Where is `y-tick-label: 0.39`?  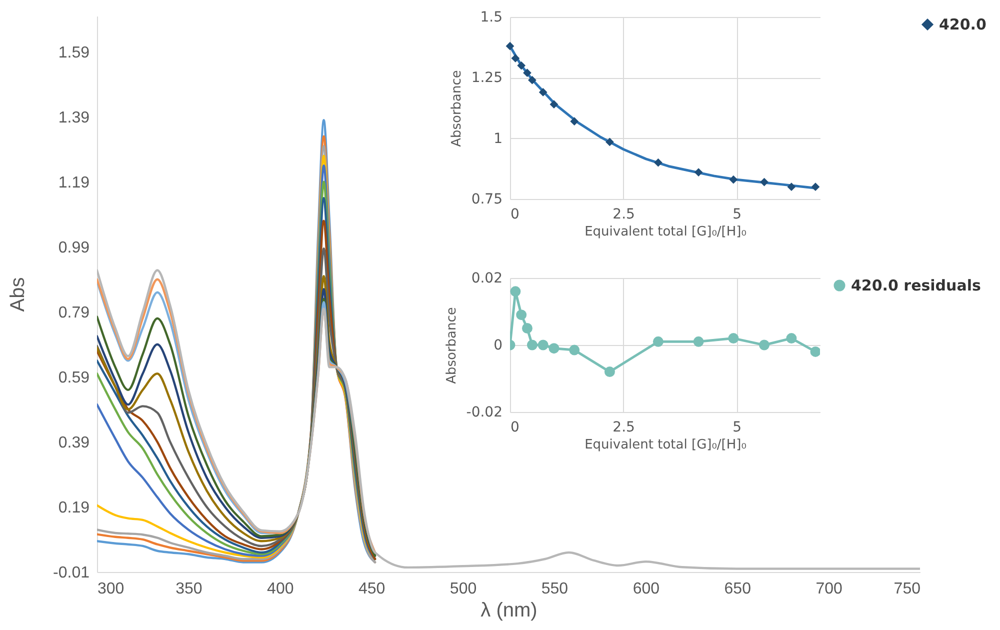
y-tick-label: 0.39 is located at coordinates (74, 443).